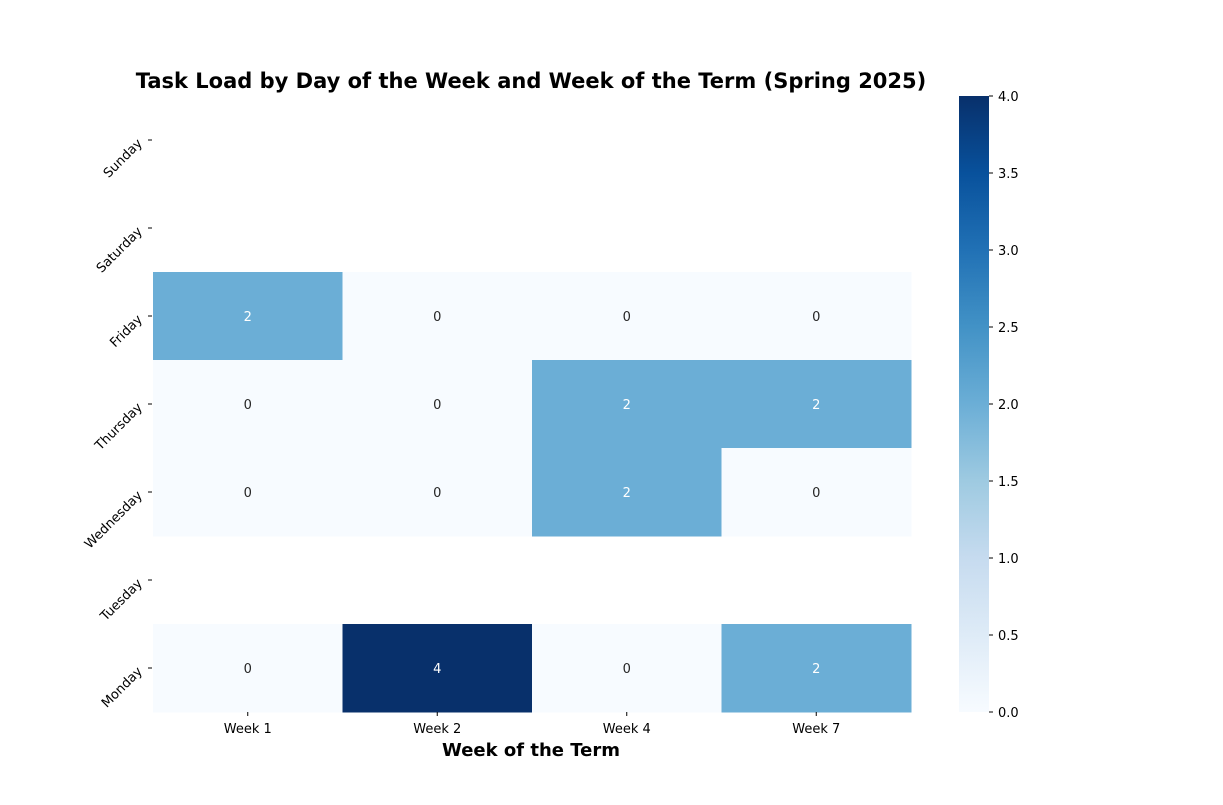 The image size is (1223, 805). Describe the element at coordinates (974, 404) in the screenshot. I see `colorbar-gradient` at that location.